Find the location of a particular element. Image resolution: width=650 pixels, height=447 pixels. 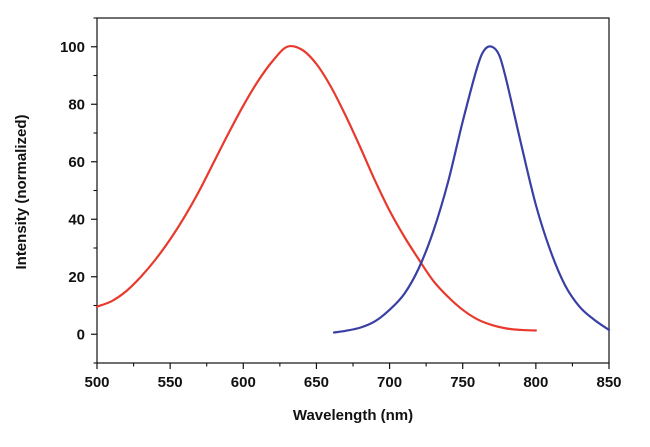

x-tick-label: 750 is located at coordinates (462, 382).